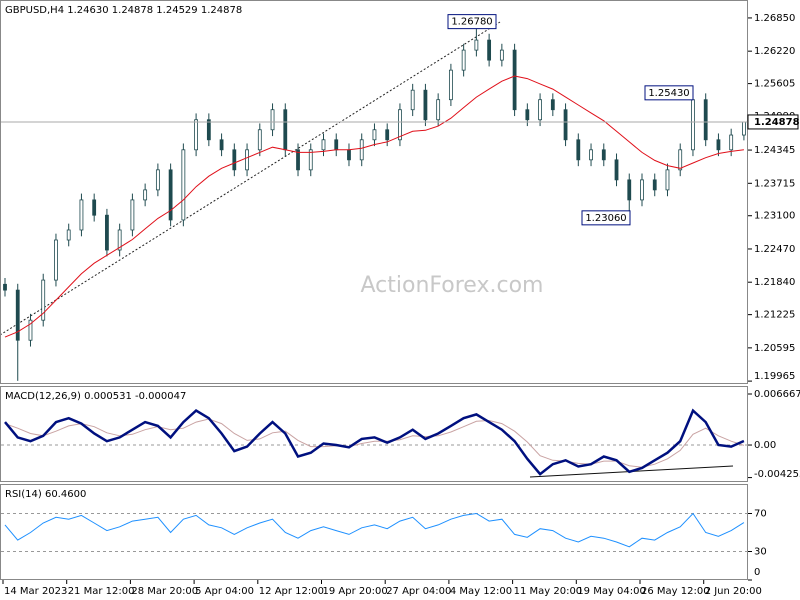 The height and width of the screenshot is (600, 800). I want to click on annotation-label: 1.25430, so click(668, 93).